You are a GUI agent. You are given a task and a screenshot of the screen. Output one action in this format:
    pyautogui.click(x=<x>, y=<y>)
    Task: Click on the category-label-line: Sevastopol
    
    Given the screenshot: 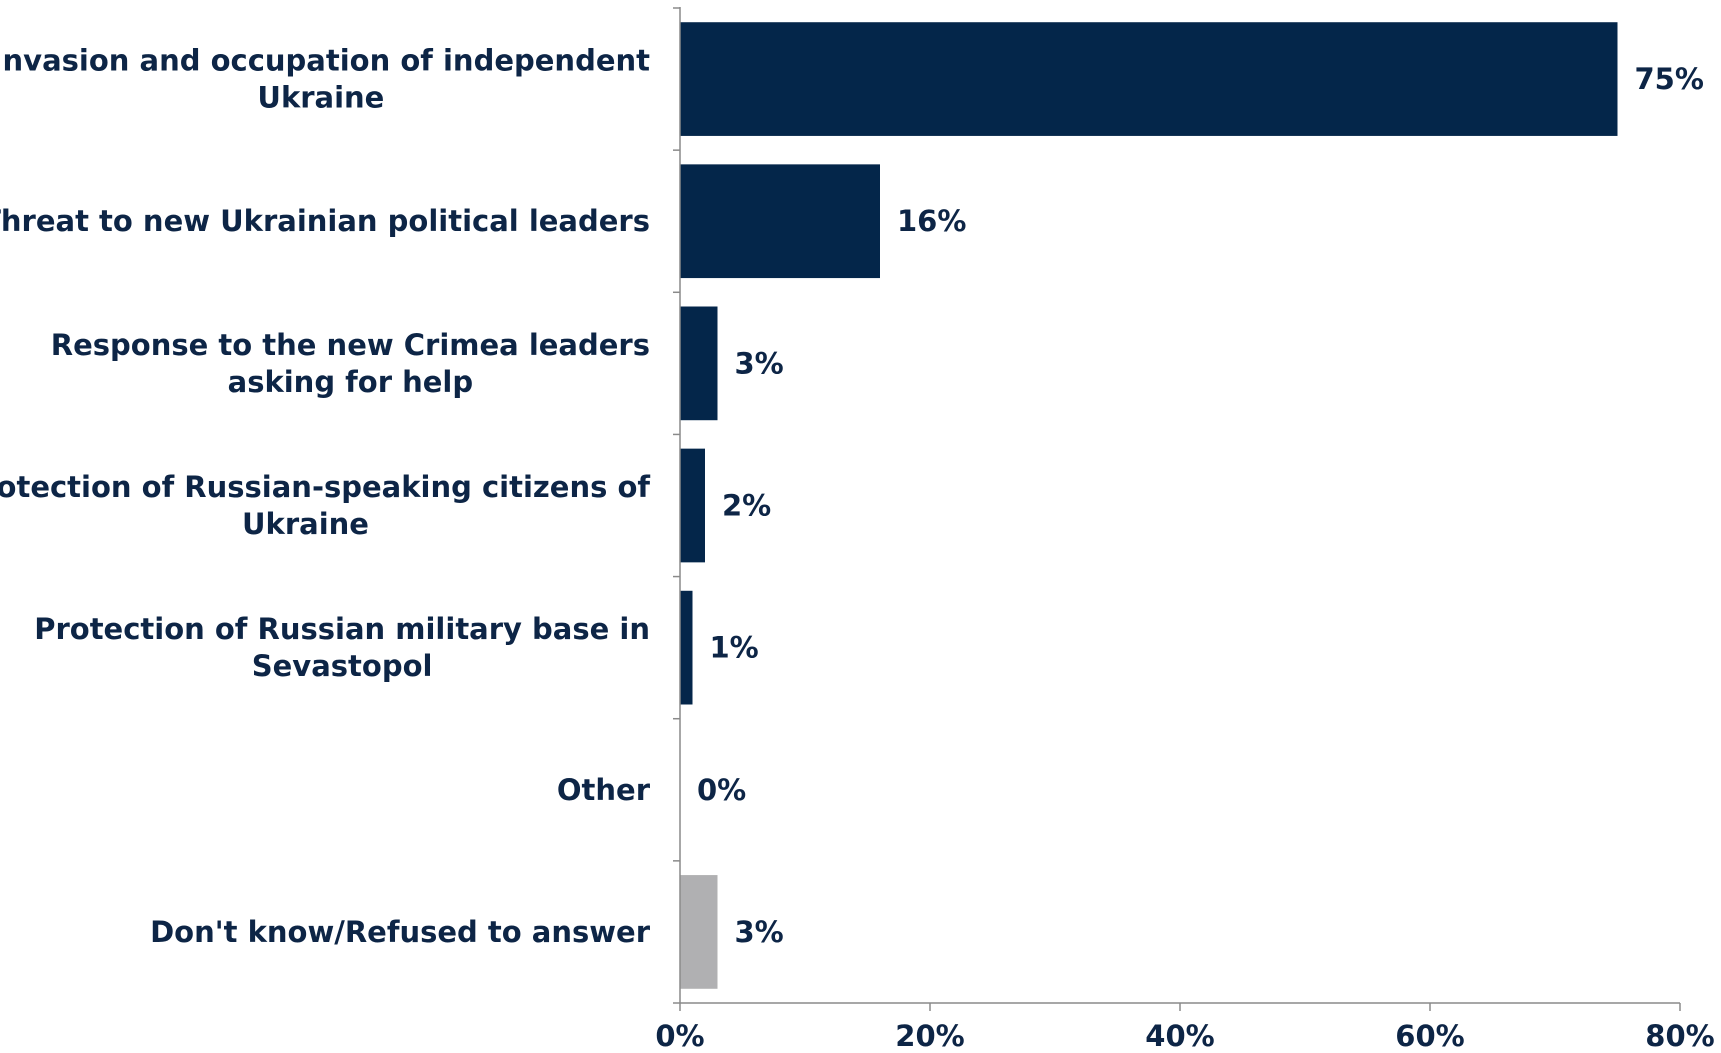 What is the action you would take?
    pyautogui.click(x=342, y=666)
    